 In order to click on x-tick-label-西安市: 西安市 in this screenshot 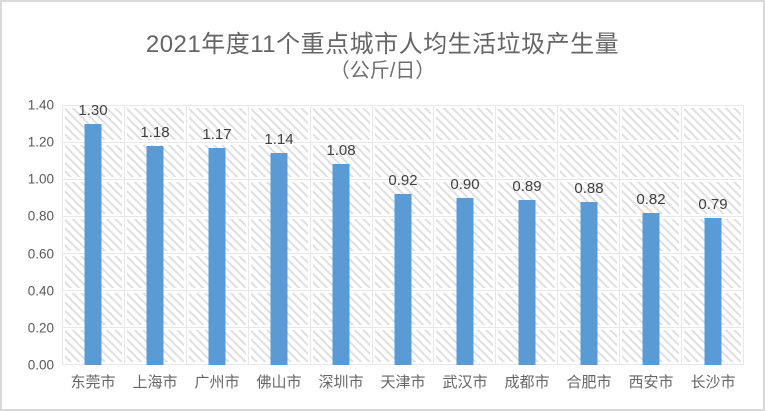, I will do `click(651, 382)`.